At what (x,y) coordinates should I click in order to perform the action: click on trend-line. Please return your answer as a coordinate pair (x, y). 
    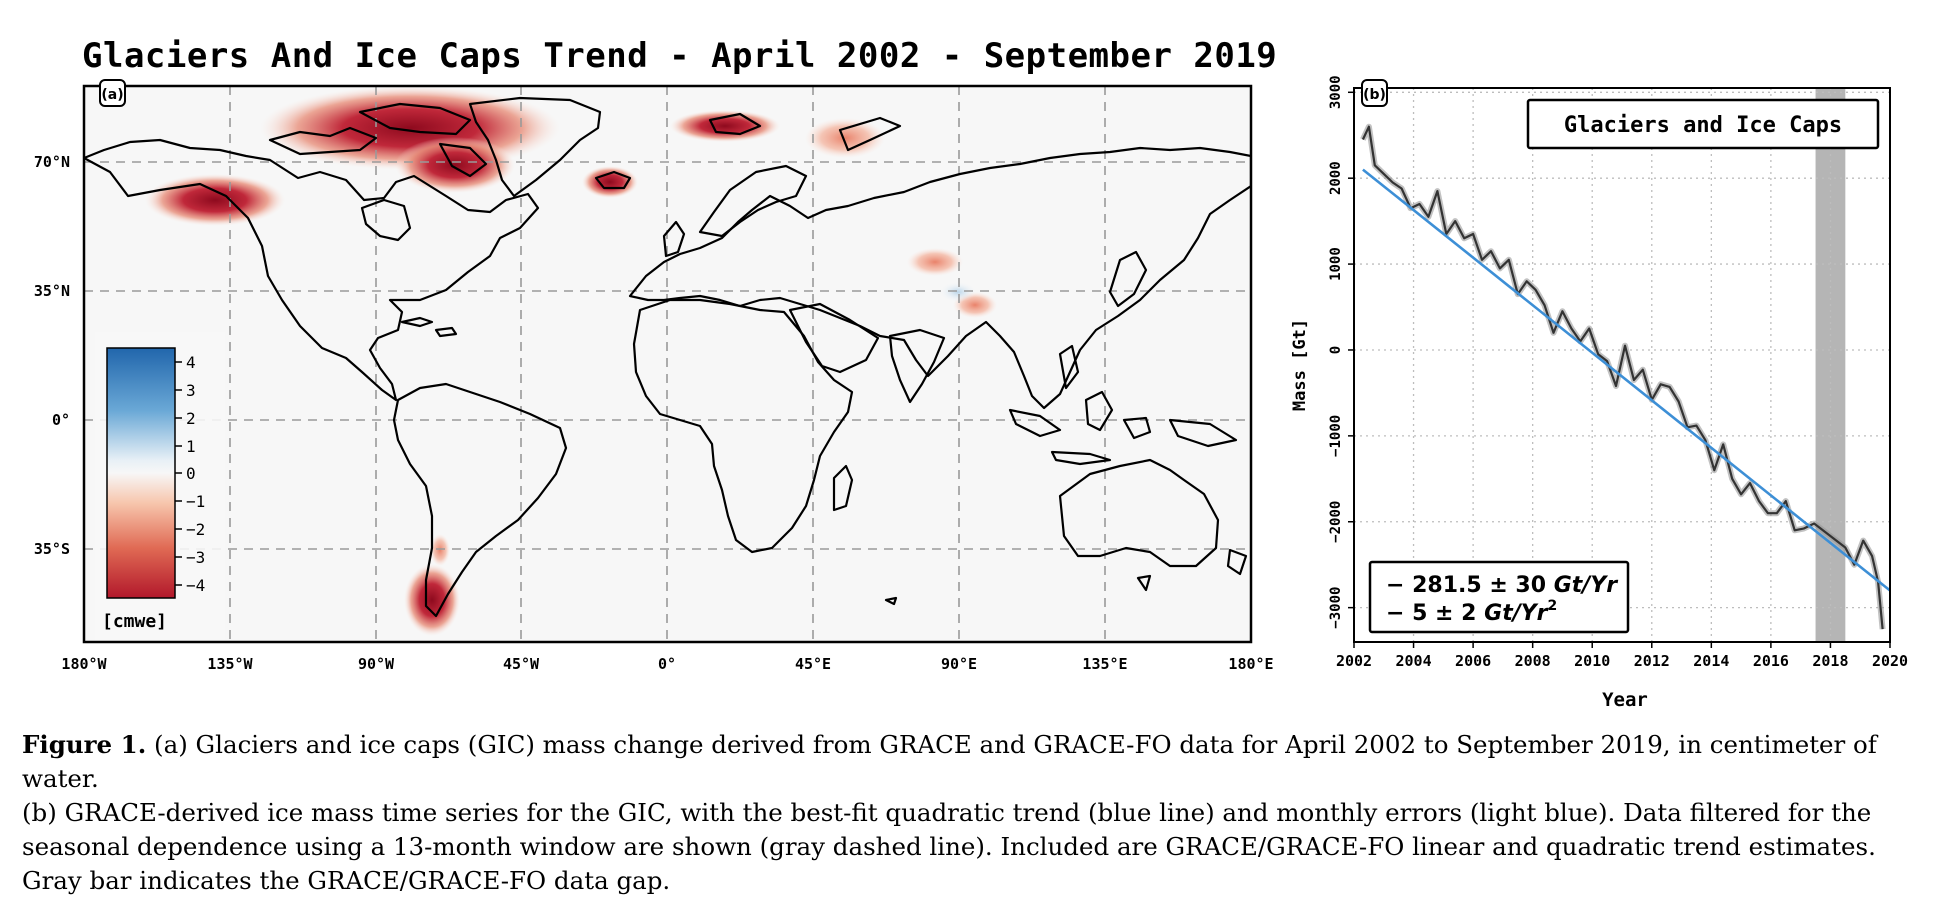
    Looking at the image, I should click on (1626, 380).